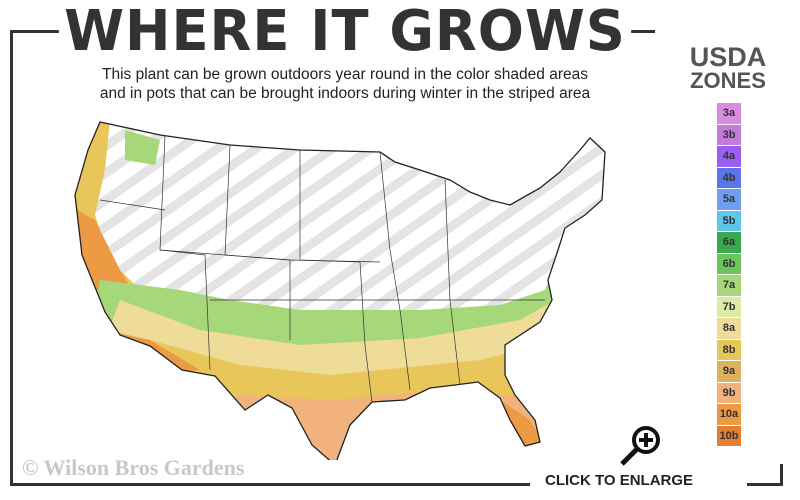  Describe the element at coordinates (729, 220) in the screenshot. I see `zone-swatch-5b: 5b` at that location.